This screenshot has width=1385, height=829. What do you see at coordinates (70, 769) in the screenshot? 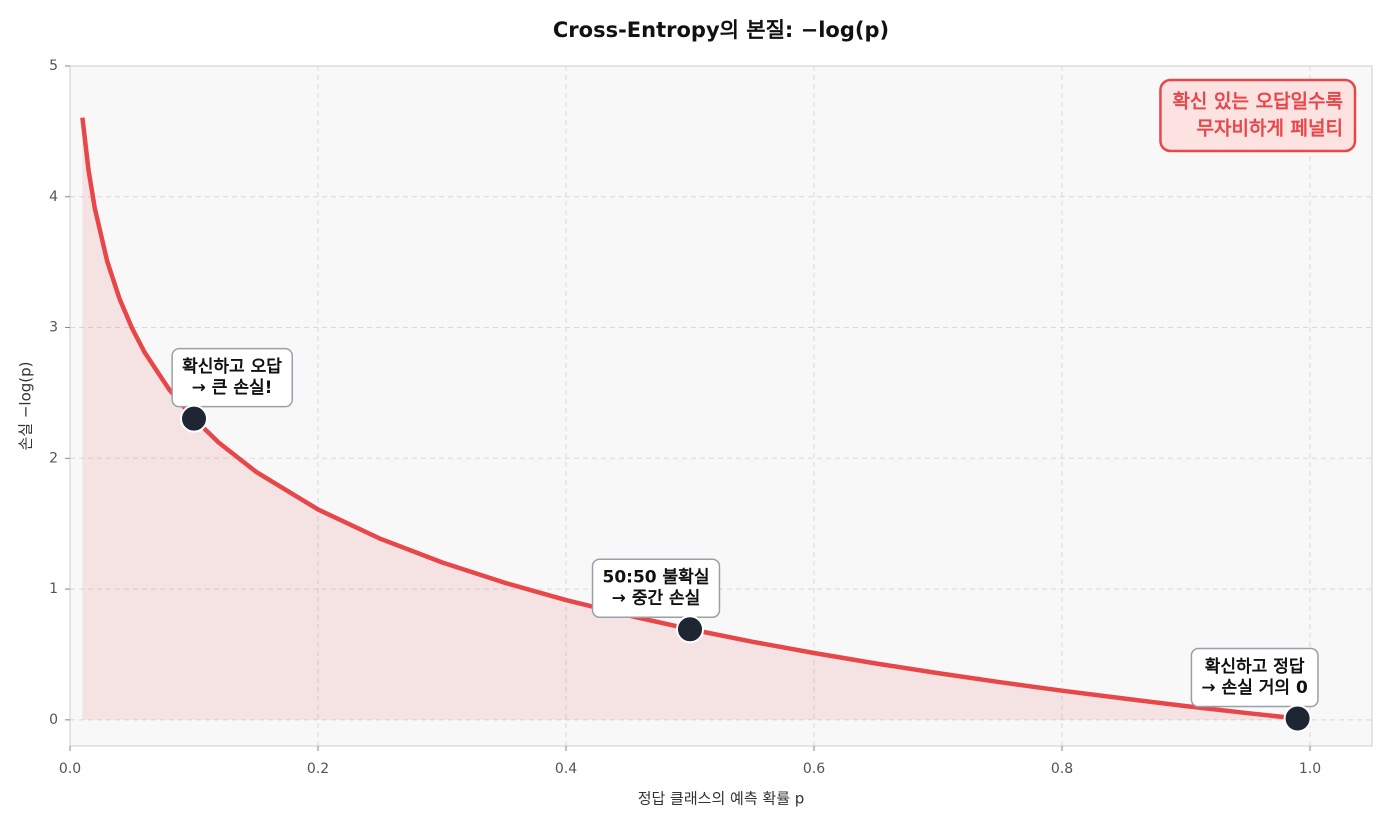
I see `x-tick-label: 0.0` at bounding box center [70, 769].